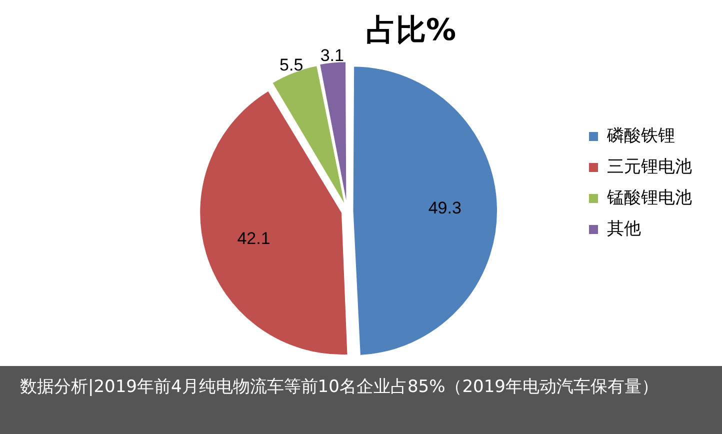  What do you see at coordinates (253, 238) in the screenshot?
I see `data-label: 42.1` at bounding box center [253, 238].